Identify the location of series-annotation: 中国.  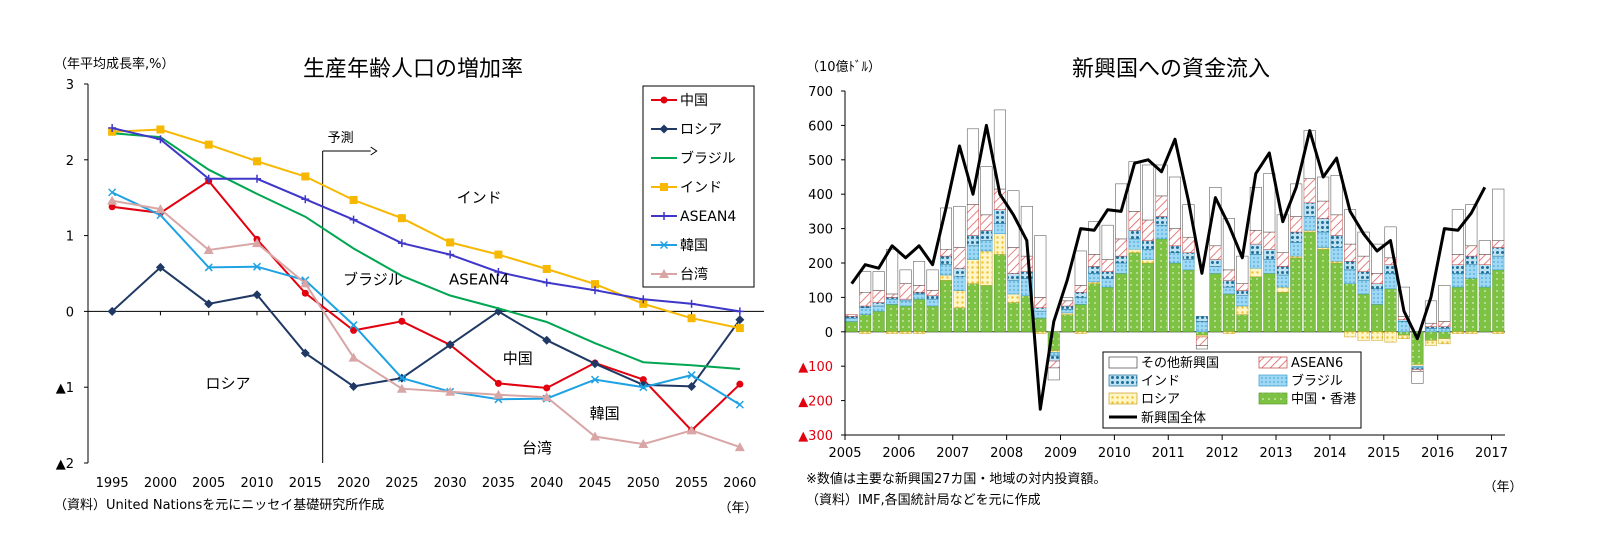
(518, 358).